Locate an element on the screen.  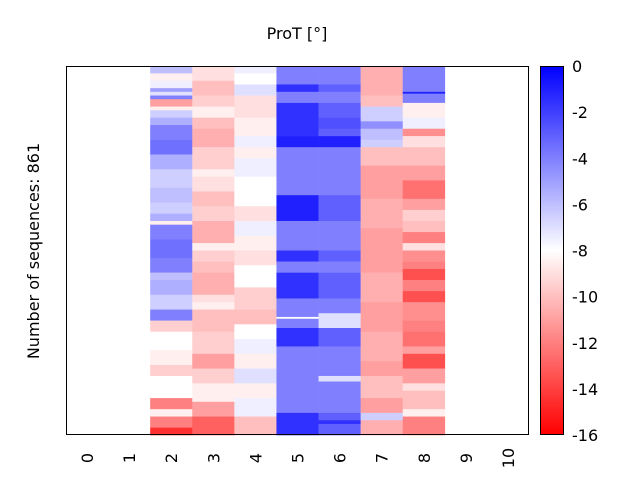
chart-title: ProT [°] is located at coordinates (297, 33).